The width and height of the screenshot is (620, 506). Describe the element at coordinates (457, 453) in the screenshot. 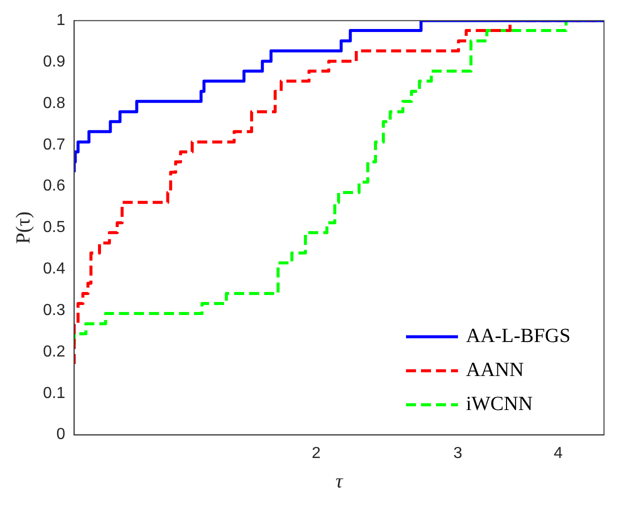

I see `x-tick-label: 3` at that location.